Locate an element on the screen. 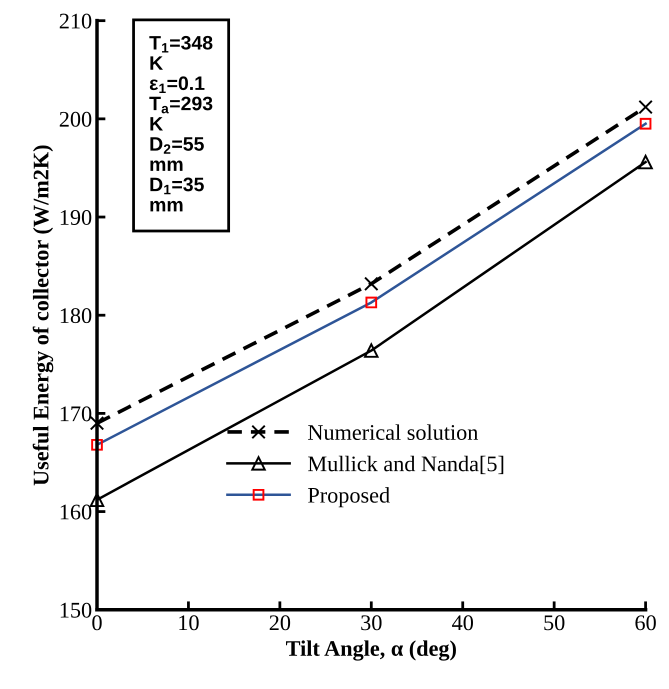 The image size is (669, 689). y-tick-label: 160 is located at coordinates (76, 512).